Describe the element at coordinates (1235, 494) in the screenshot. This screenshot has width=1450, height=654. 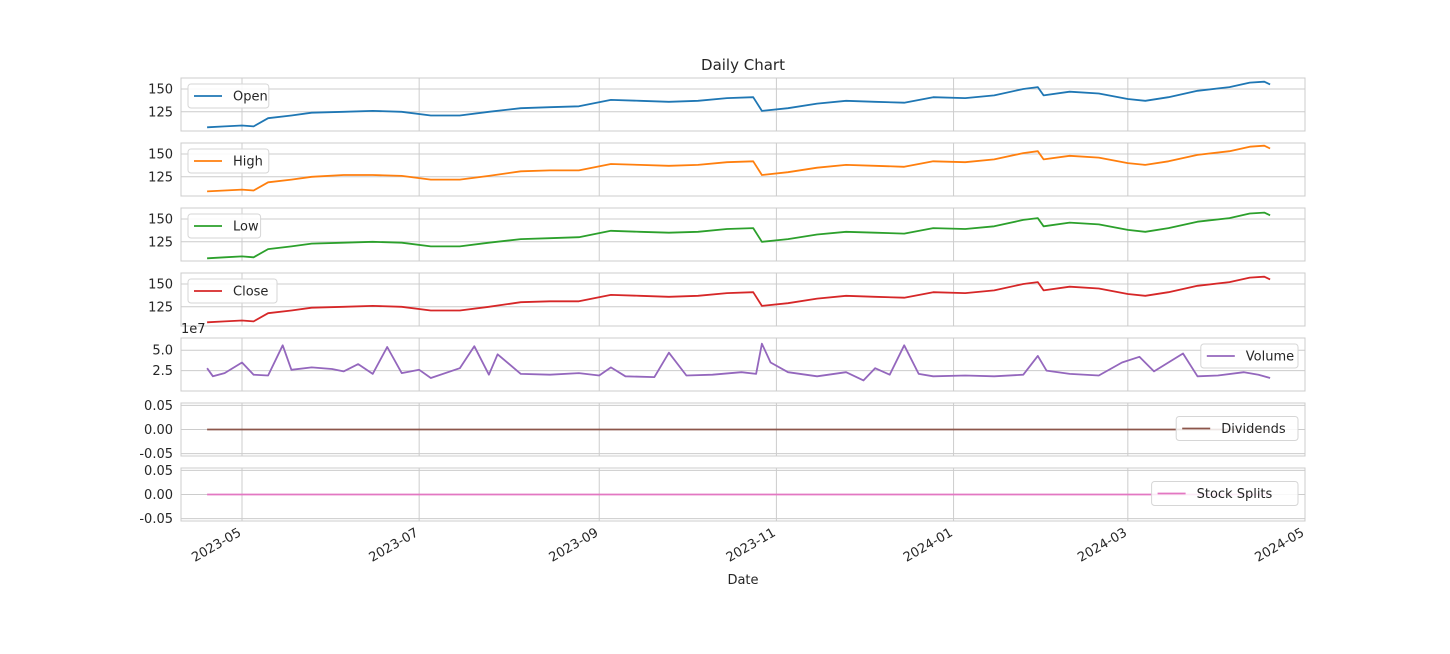
I see `legend-label: Stock Splits` at that location.